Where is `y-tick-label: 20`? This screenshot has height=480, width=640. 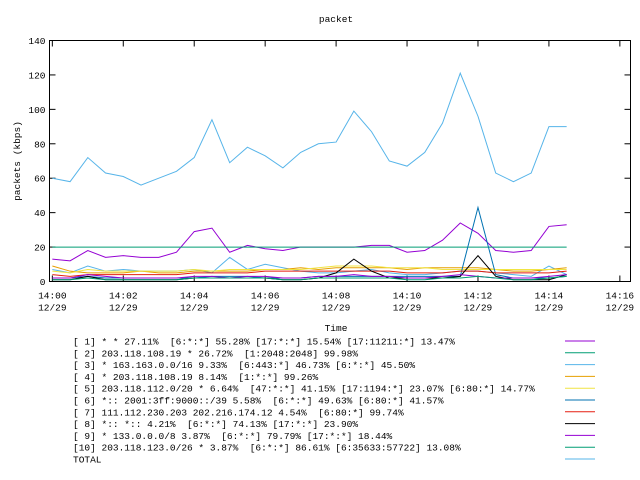
y-tick-label: 20 is located at coordinates (40, 248).